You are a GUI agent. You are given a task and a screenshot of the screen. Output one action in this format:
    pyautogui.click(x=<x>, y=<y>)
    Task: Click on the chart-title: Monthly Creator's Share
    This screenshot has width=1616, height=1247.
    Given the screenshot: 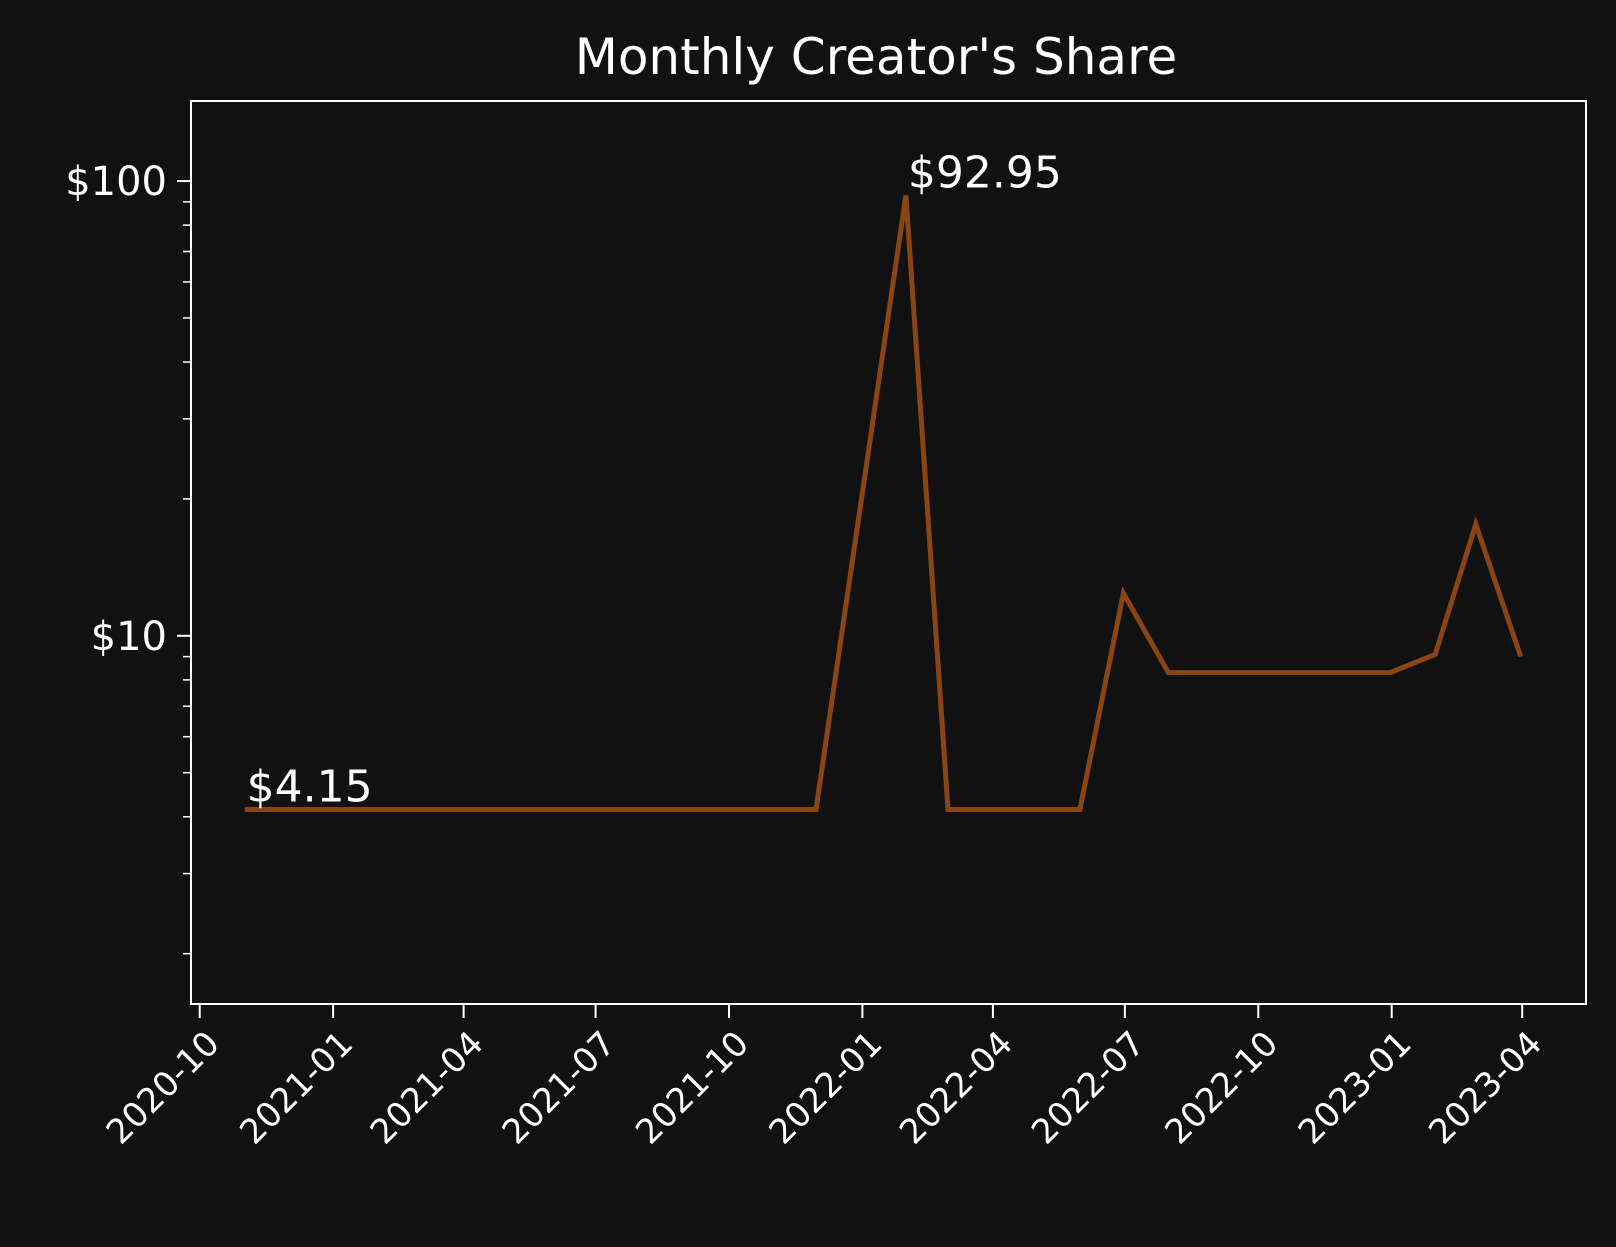 What is the action you would take?
    pyautogui.click(x=876, y=57)
    